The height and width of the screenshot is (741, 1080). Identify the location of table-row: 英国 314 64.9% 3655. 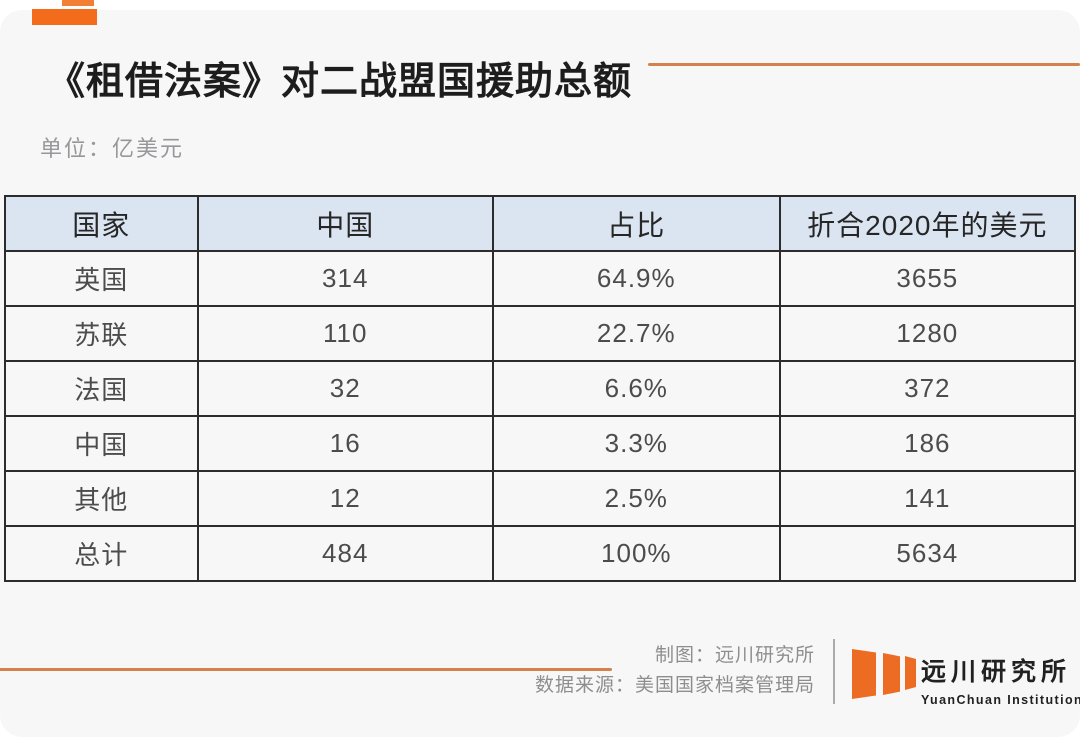
(540, 278).